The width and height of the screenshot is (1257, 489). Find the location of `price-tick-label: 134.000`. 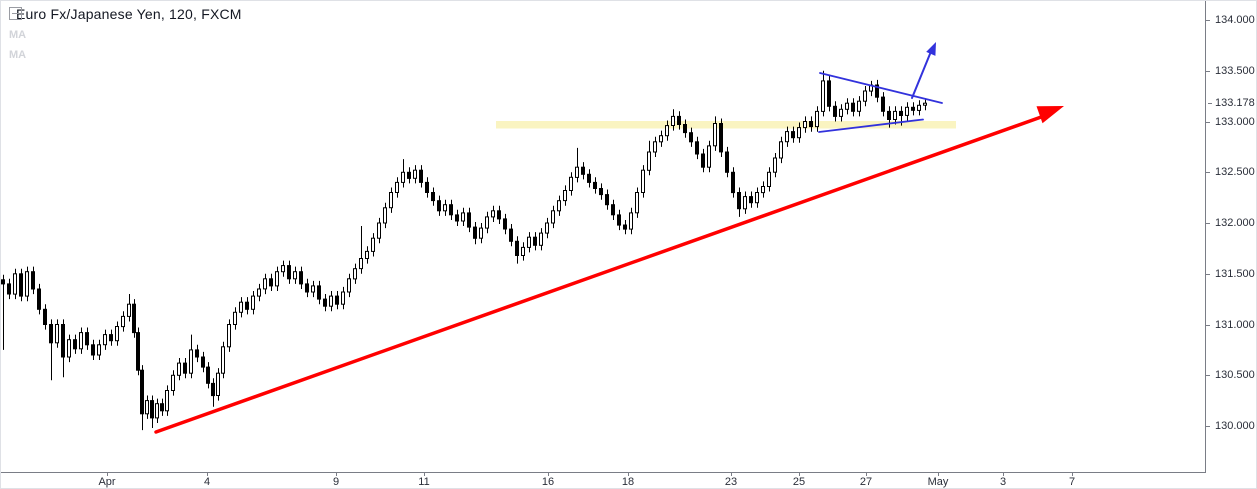

price-tick-label: 134.000 is located at coordinates (1231, 20).